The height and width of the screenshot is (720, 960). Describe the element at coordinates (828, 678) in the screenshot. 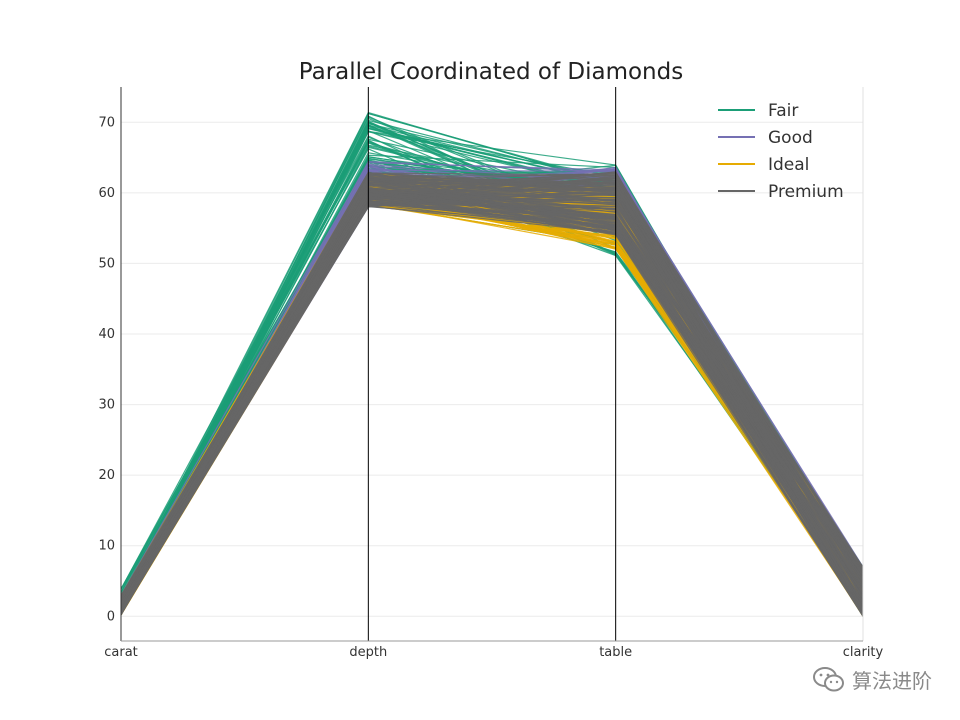

I see `wechat-icon` at that location.